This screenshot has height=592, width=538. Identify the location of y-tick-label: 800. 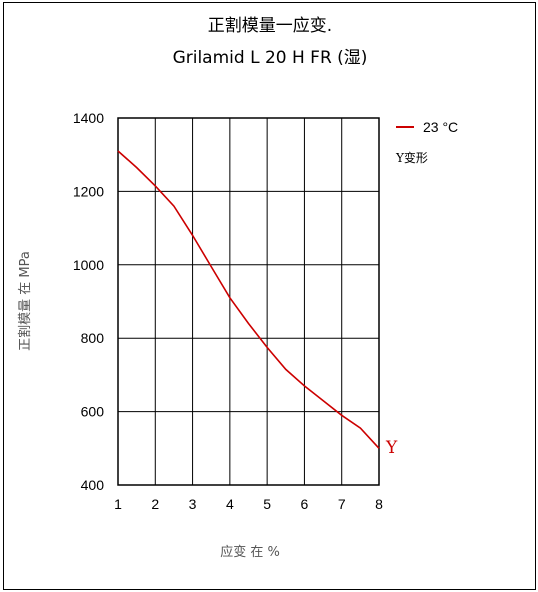
(93, 338).